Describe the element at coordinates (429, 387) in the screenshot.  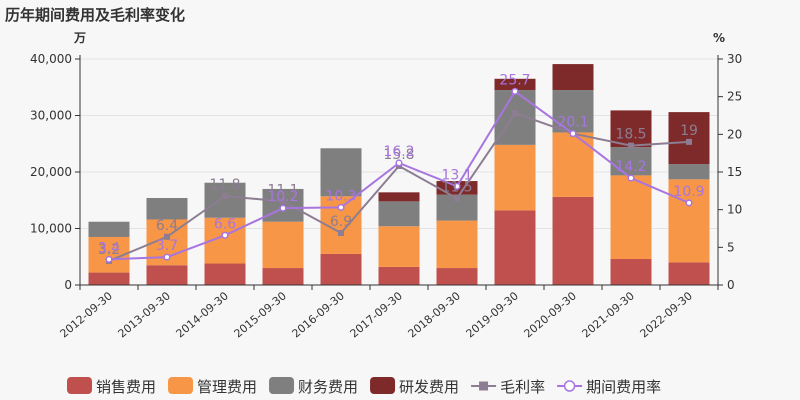
I see `legend-label: 研发费用` at that location.